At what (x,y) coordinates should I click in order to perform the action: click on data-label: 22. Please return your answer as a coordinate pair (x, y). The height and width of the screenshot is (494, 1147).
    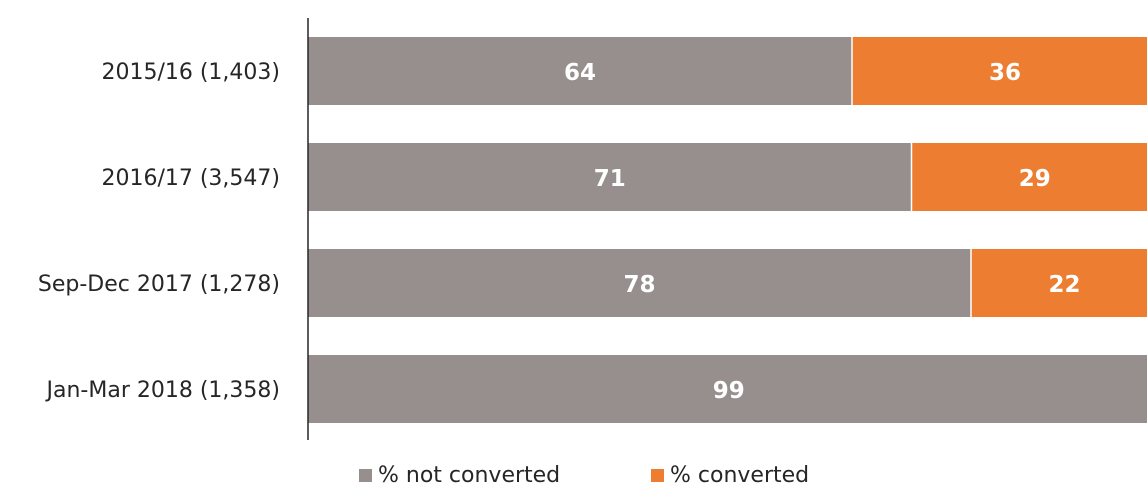
    Looking at the image, I should click on (1064, 285).